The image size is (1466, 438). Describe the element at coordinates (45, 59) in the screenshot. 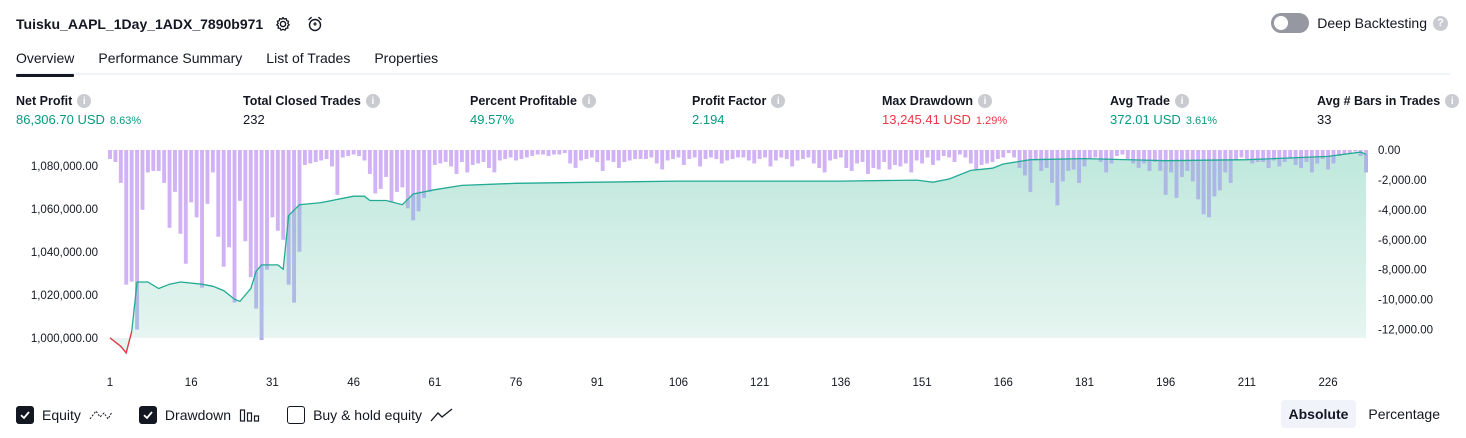

I see `tab-overview: Overview` at that location.